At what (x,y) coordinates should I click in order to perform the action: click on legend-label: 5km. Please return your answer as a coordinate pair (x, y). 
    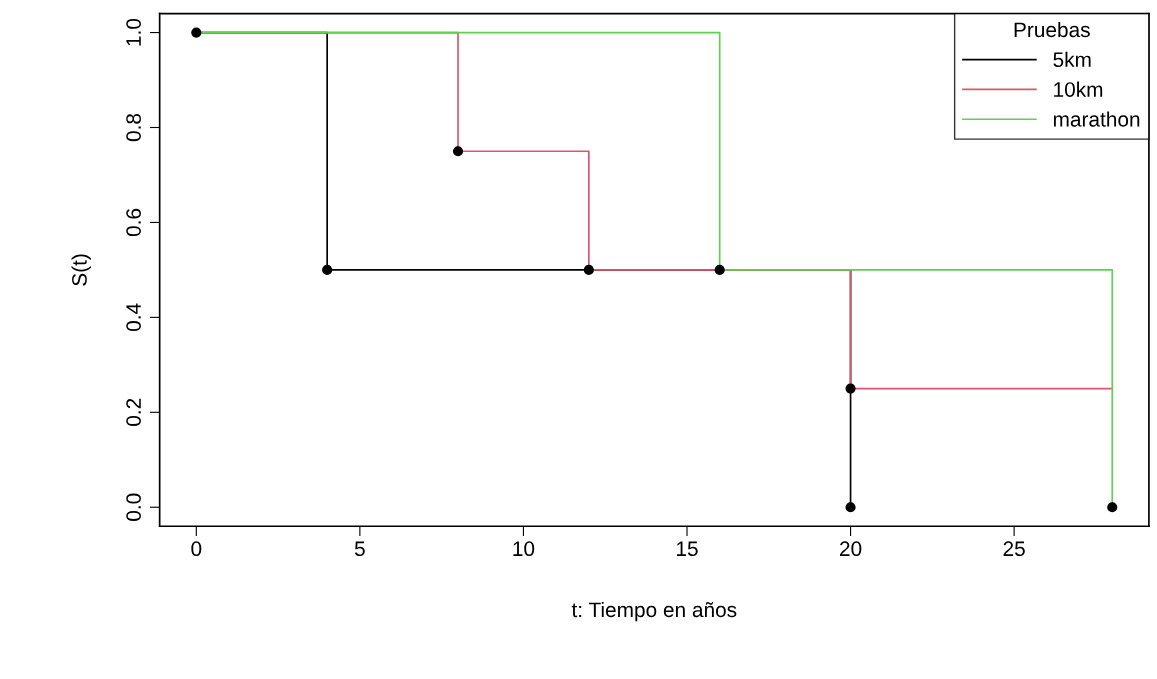
    Looking at the image, I should click on (1072, 59).